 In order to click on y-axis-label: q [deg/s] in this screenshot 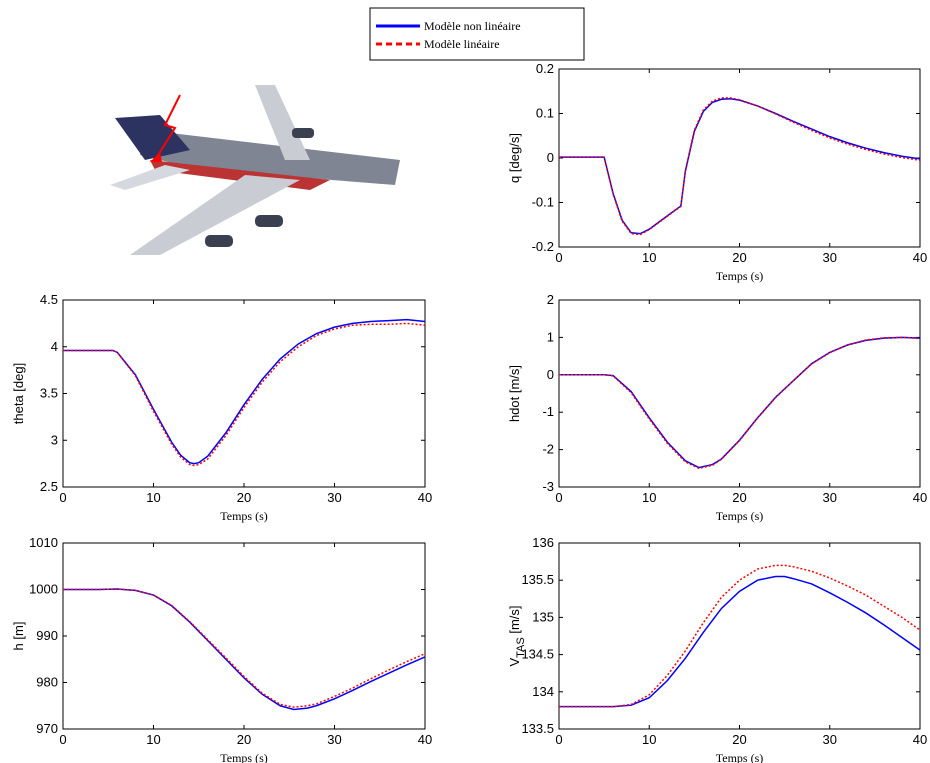, I will do `click(514, 158)`.